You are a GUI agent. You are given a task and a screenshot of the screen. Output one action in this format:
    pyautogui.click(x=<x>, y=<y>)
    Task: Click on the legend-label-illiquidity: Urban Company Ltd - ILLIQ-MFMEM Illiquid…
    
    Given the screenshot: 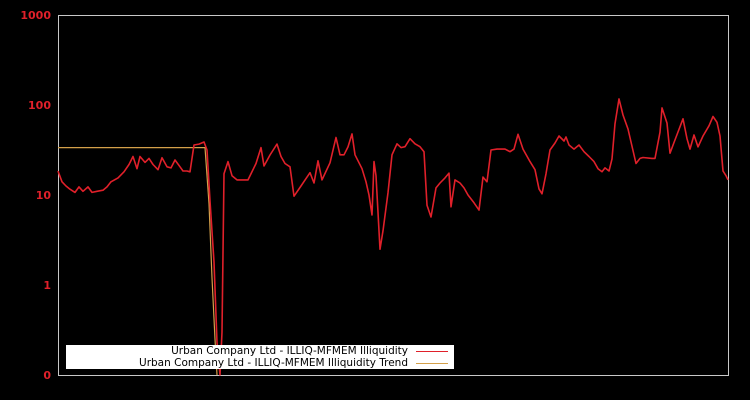 What is the action you would take?
    pyautogui.click(x=289, y=351)
    